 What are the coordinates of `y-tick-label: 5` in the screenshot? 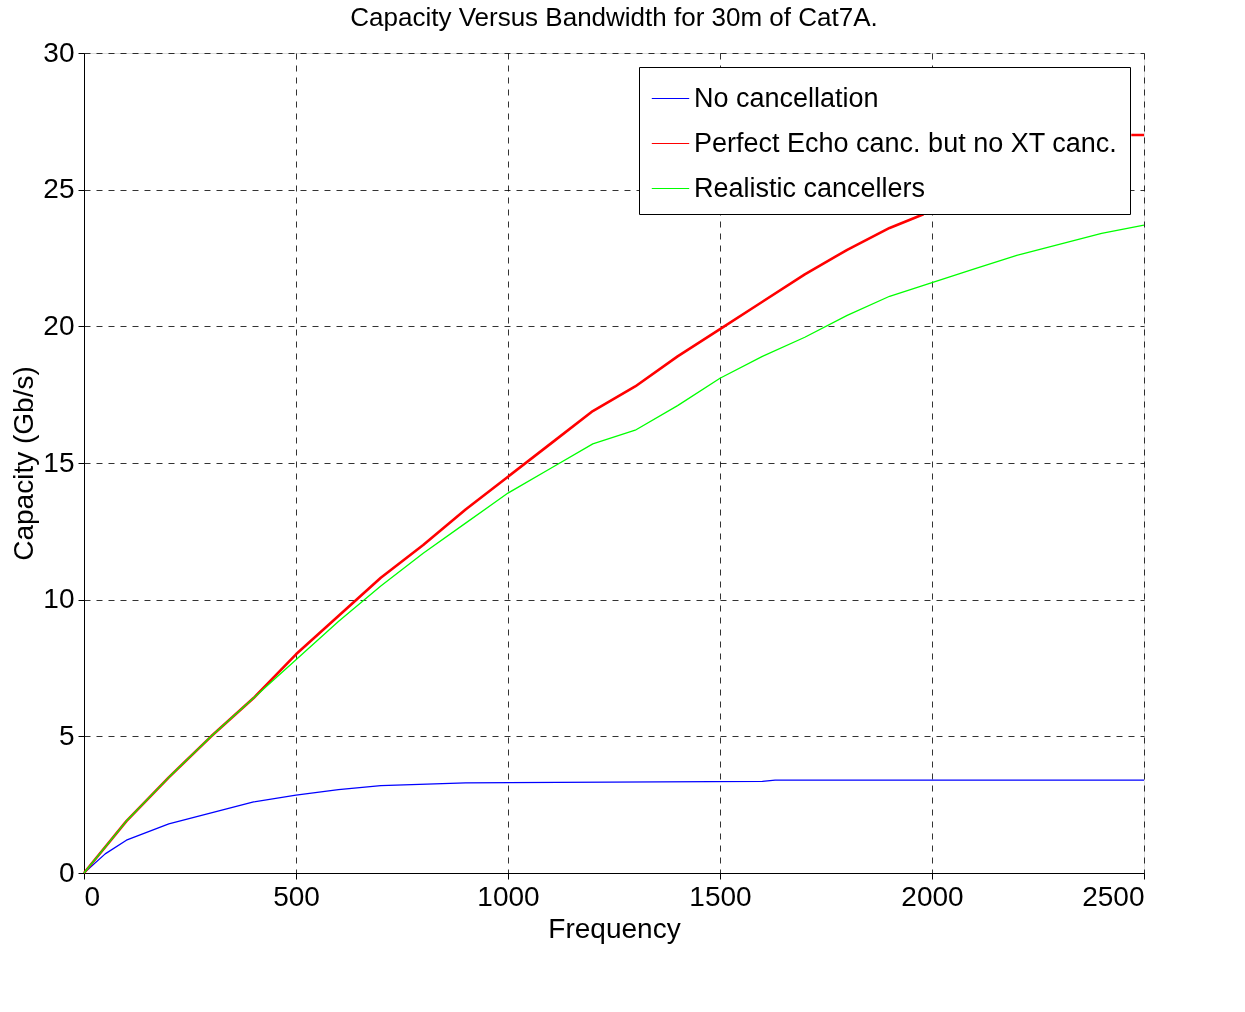 It's located at (66, 735).